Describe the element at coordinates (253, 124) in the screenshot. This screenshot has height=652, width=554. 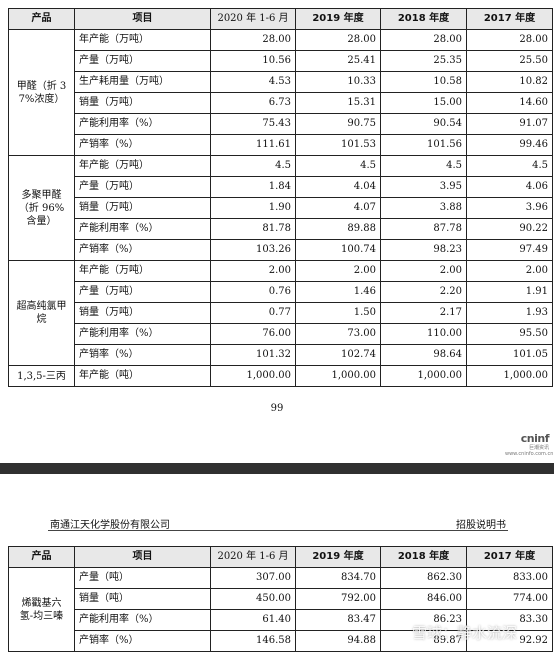
I see `value-cell: 75.43` at that location.